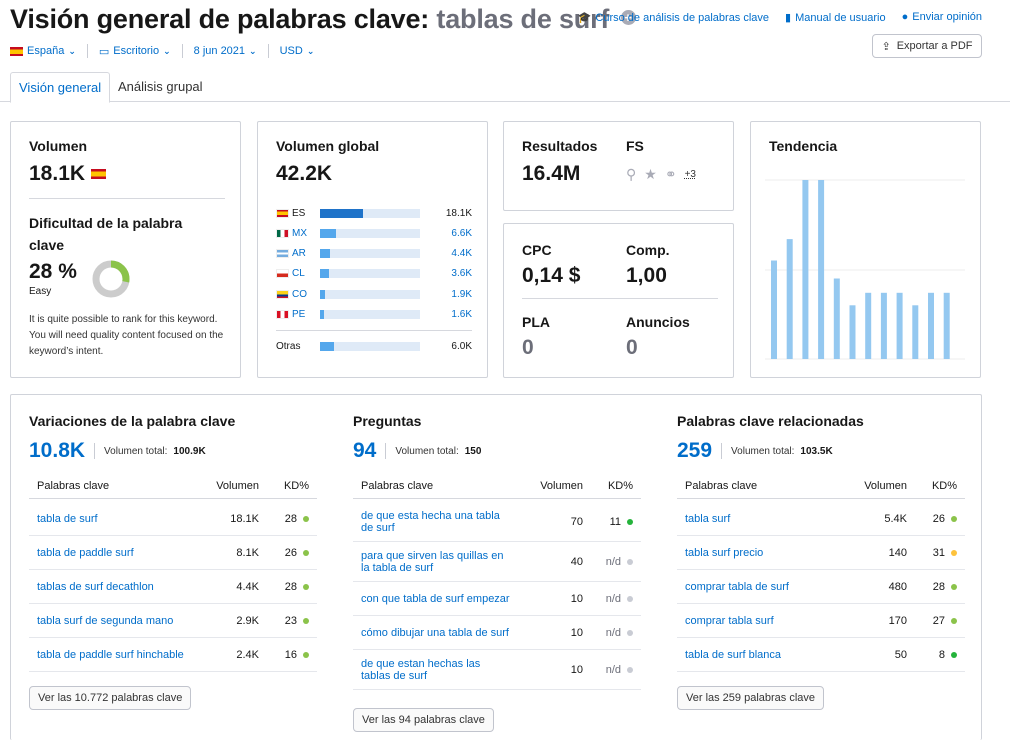 The height and width of the screenshot is (740, 1010). Describe the element at coordinates (803, 146) in the screenshot. I see `trend-label: Tendencia` at that location.